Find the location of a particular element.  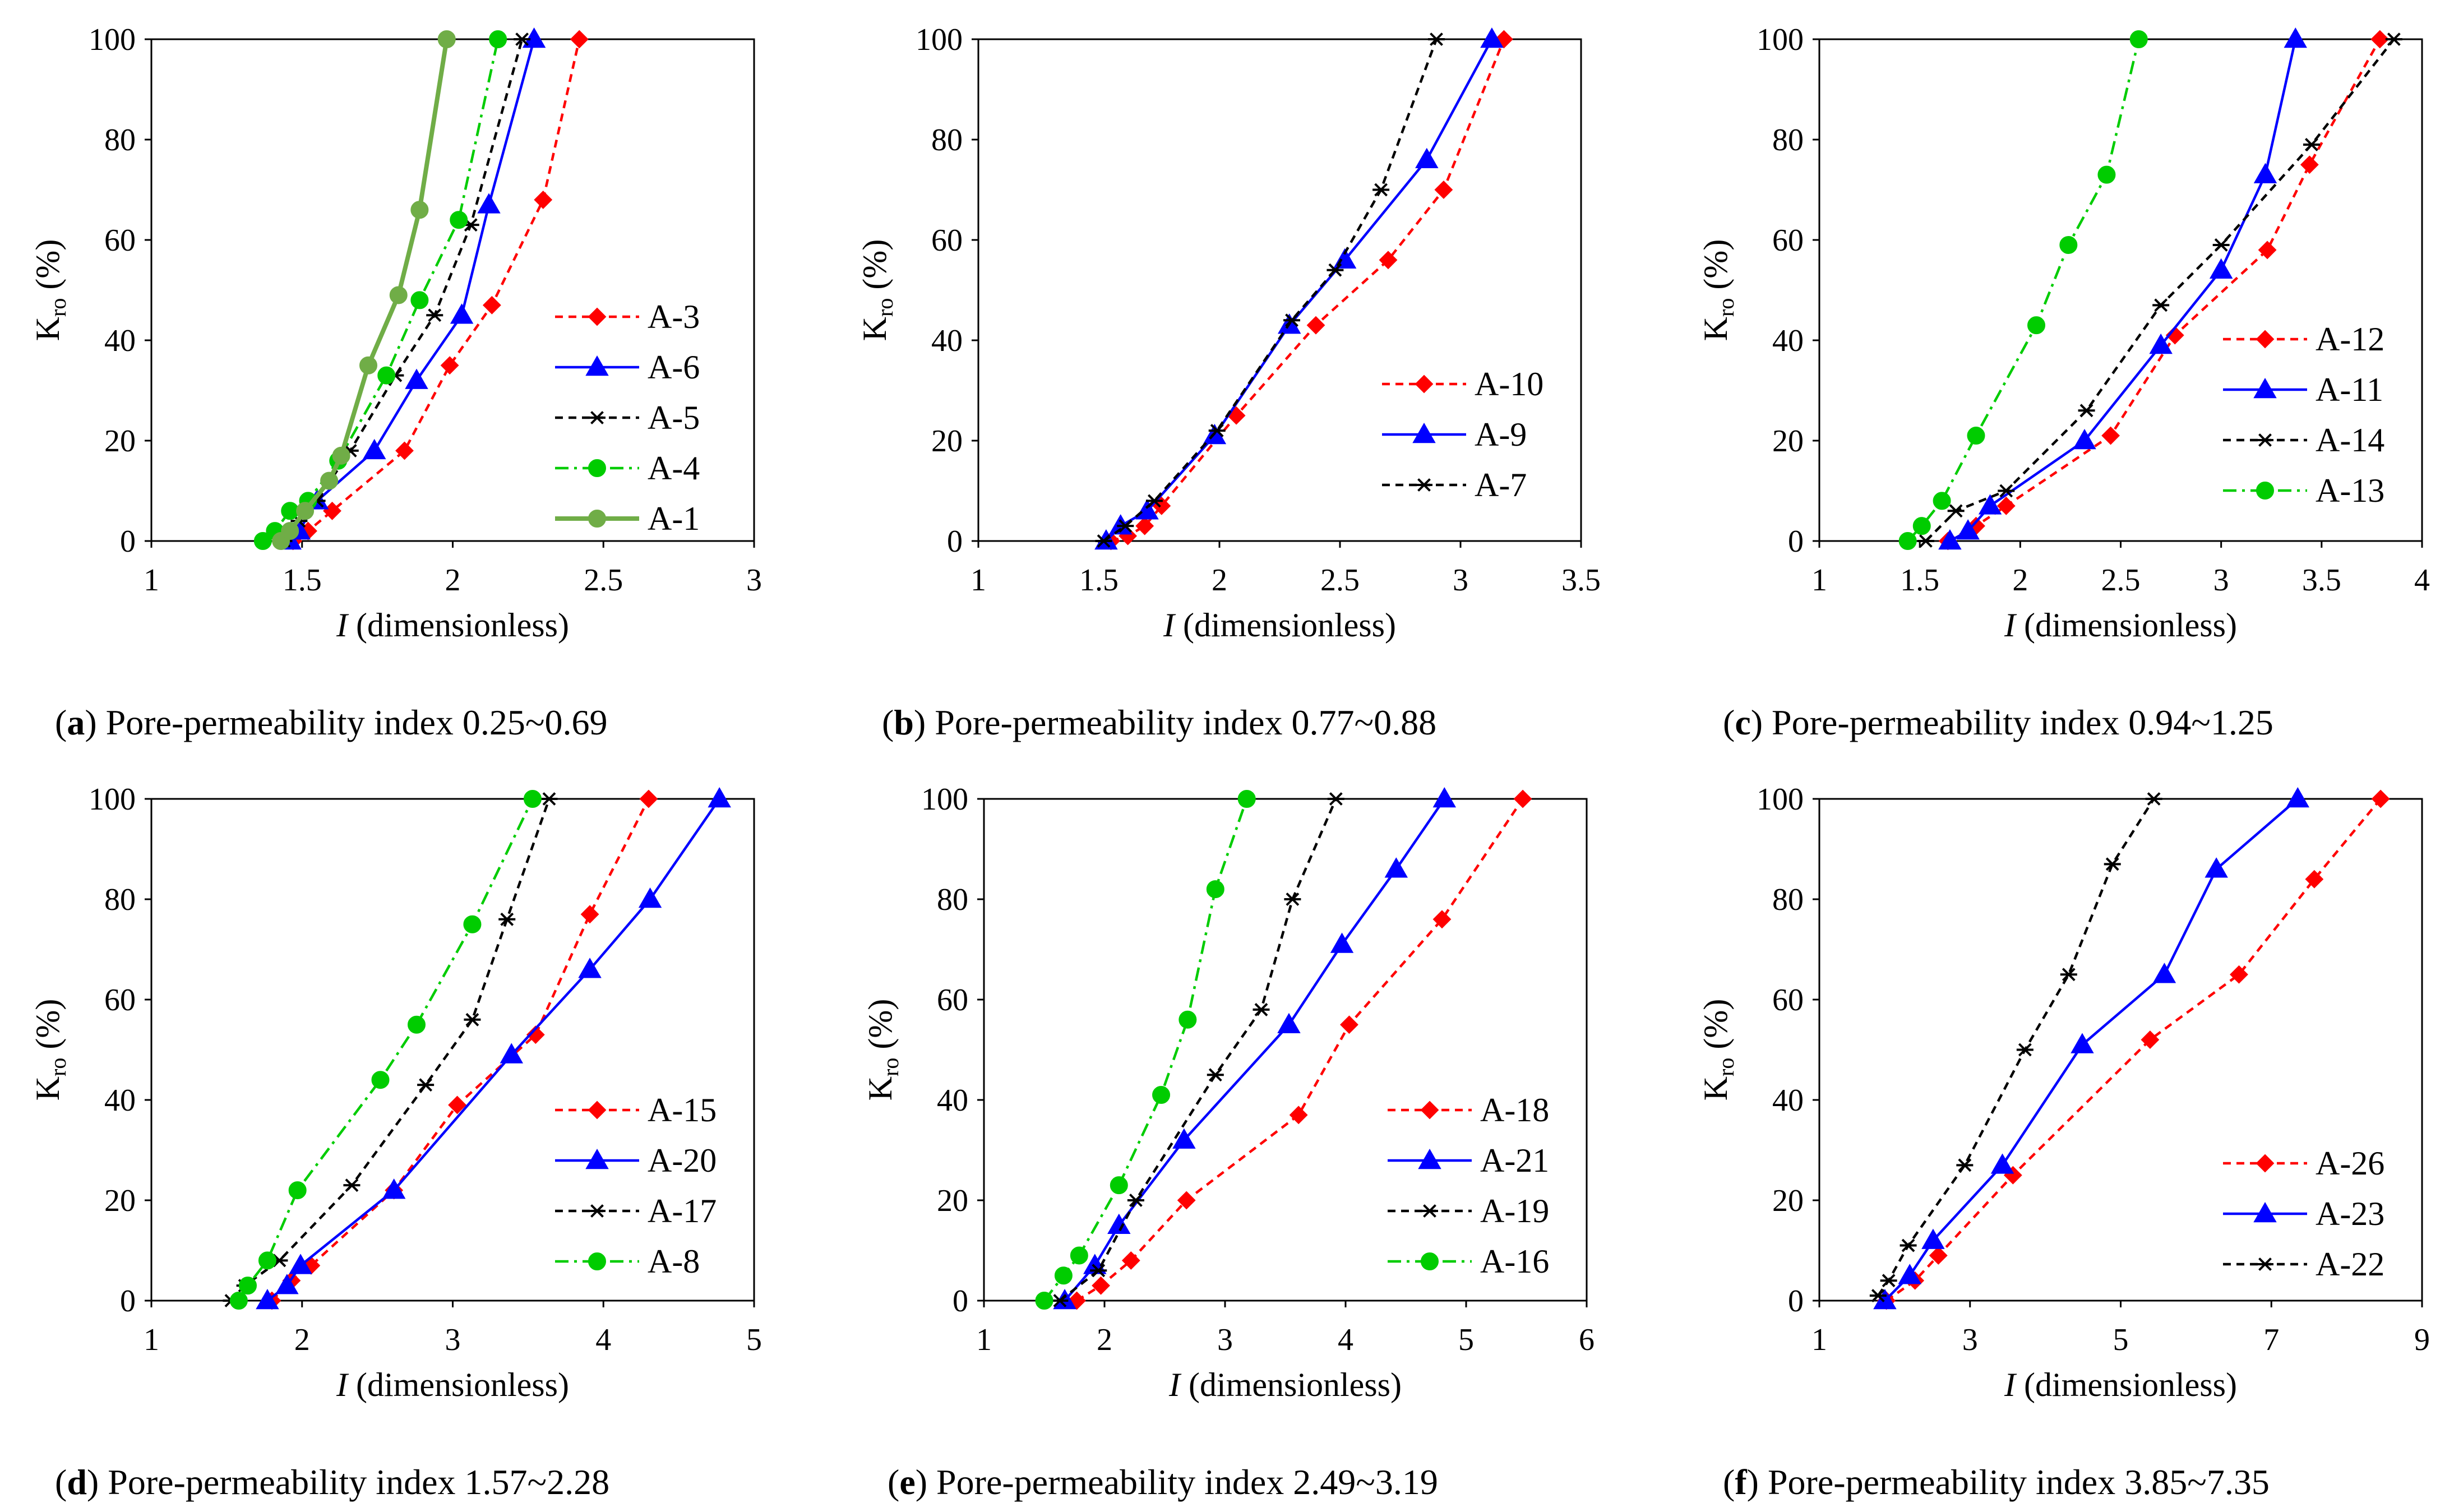

x-tick-label: 6 is located at coordinates (1587, 1340).